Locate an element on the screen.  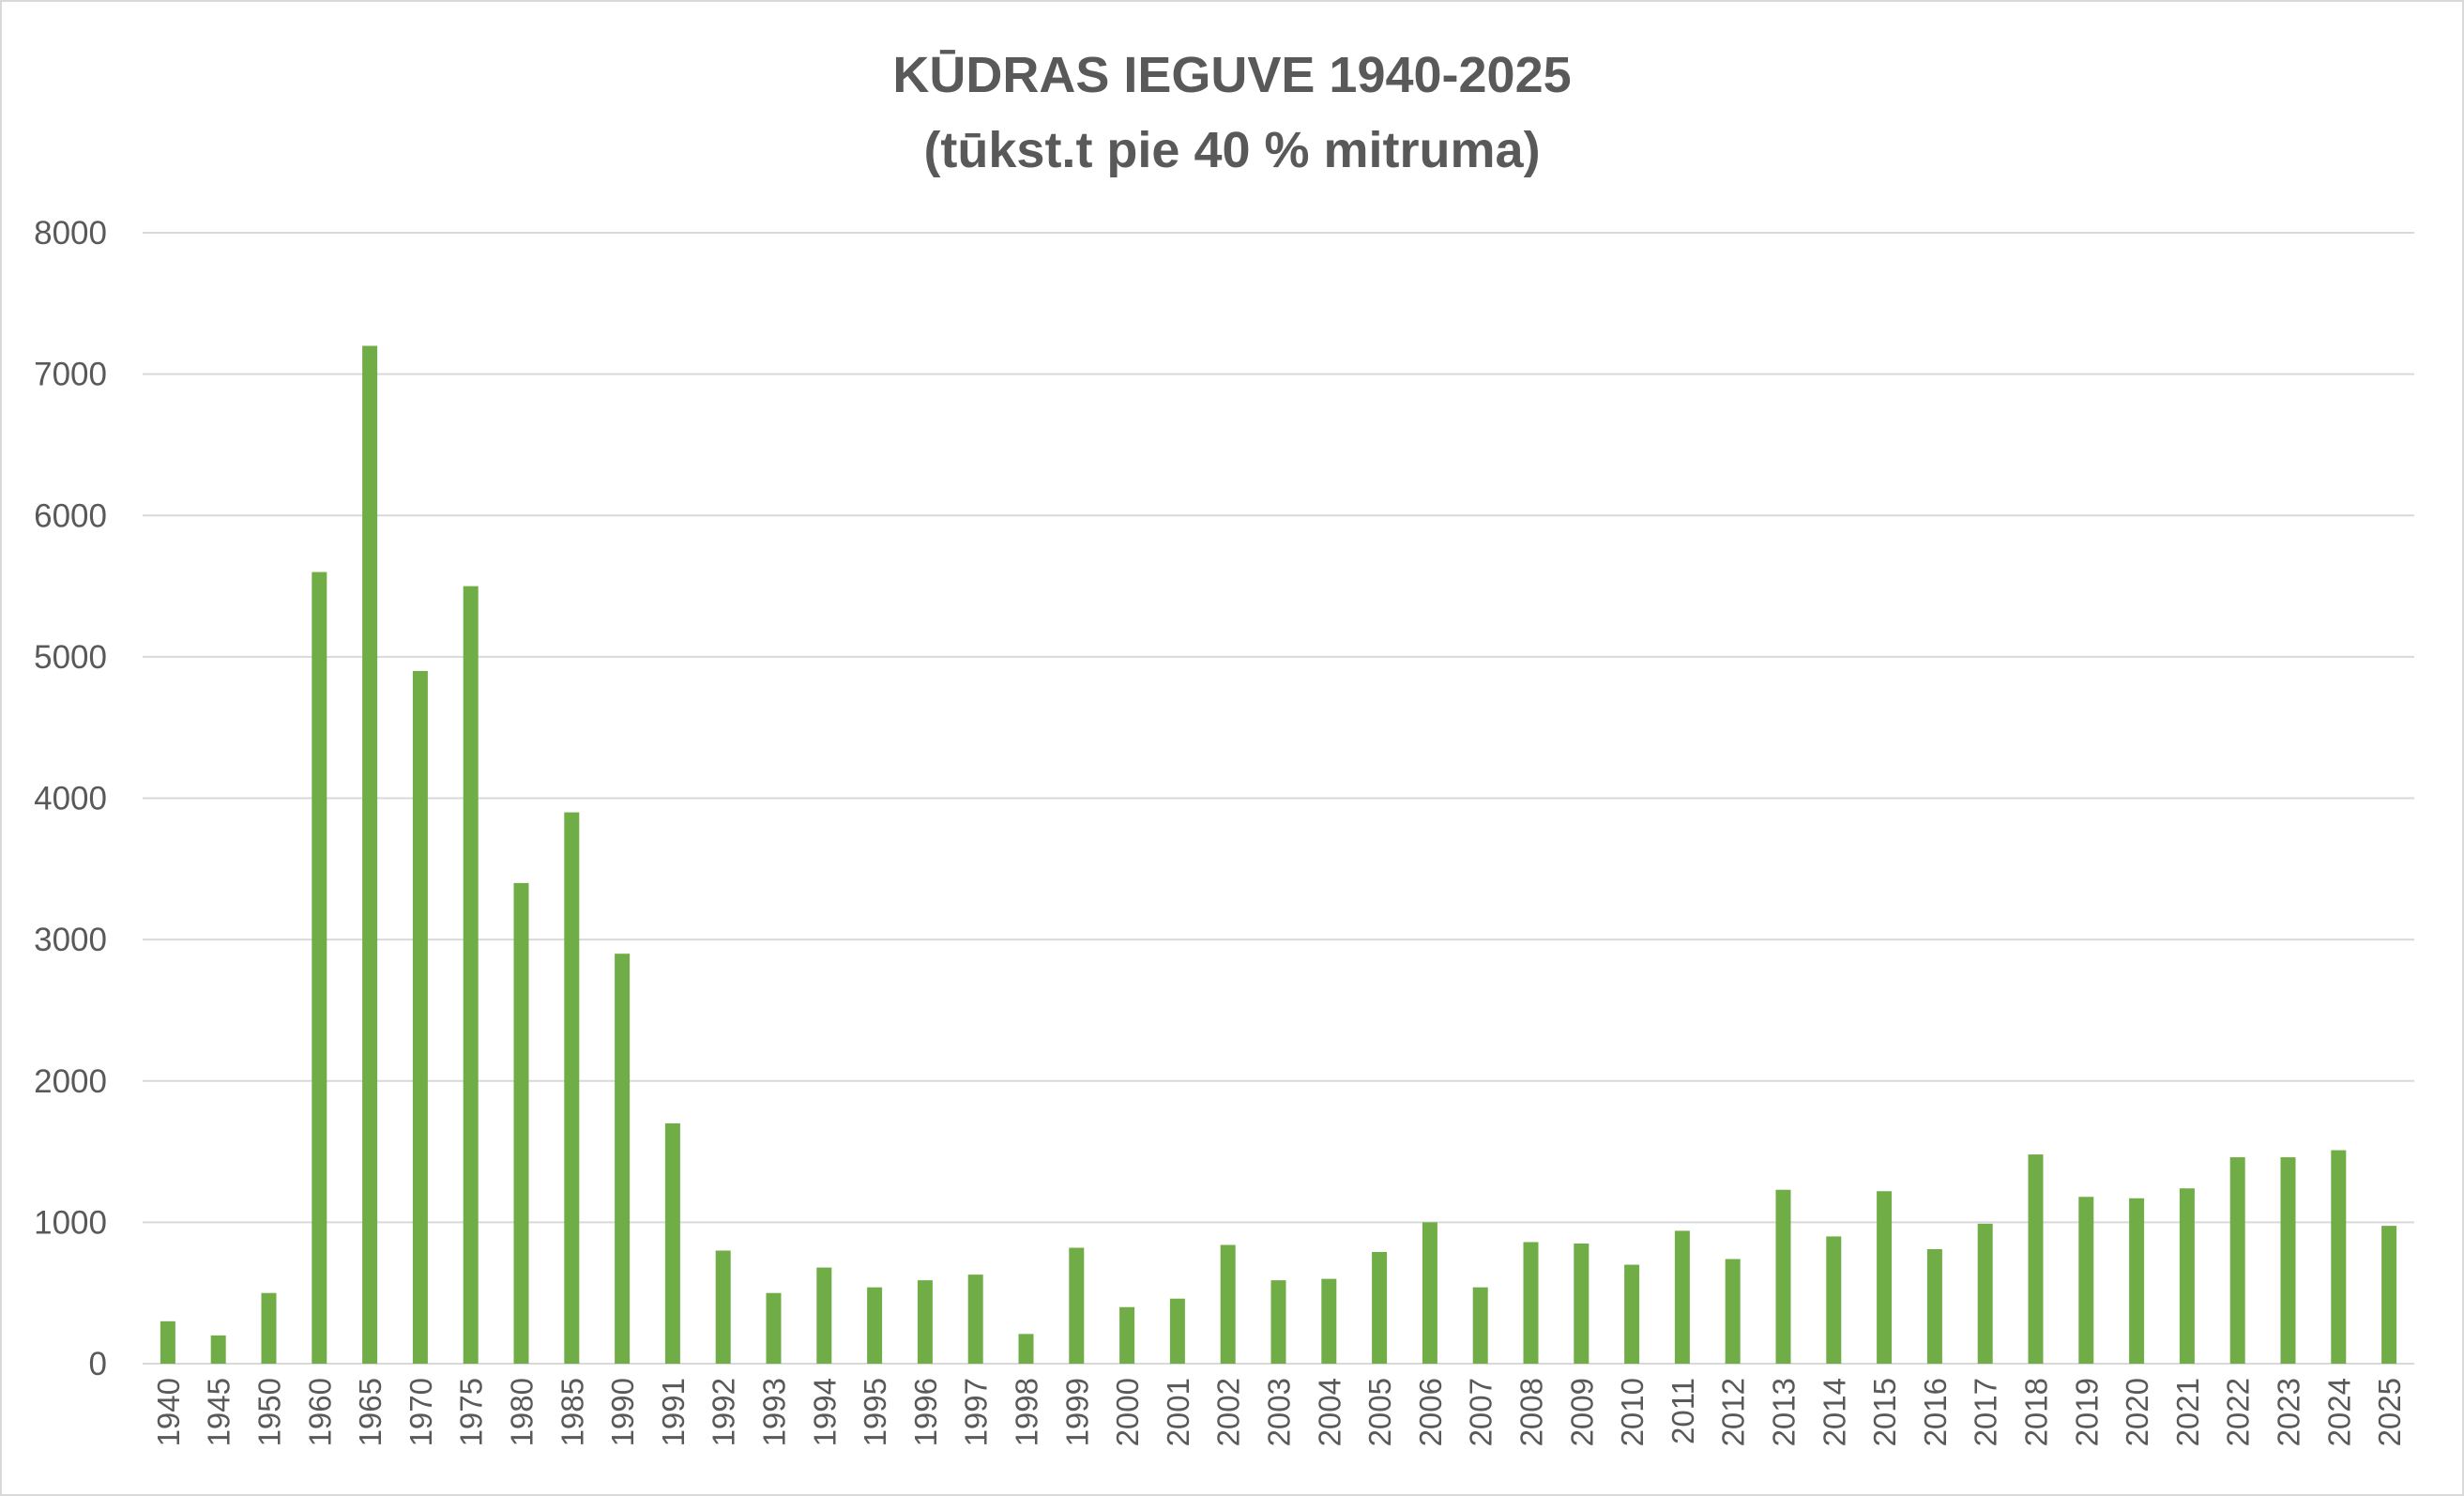
bar-2003 is located at coordinates (1278, 1322).